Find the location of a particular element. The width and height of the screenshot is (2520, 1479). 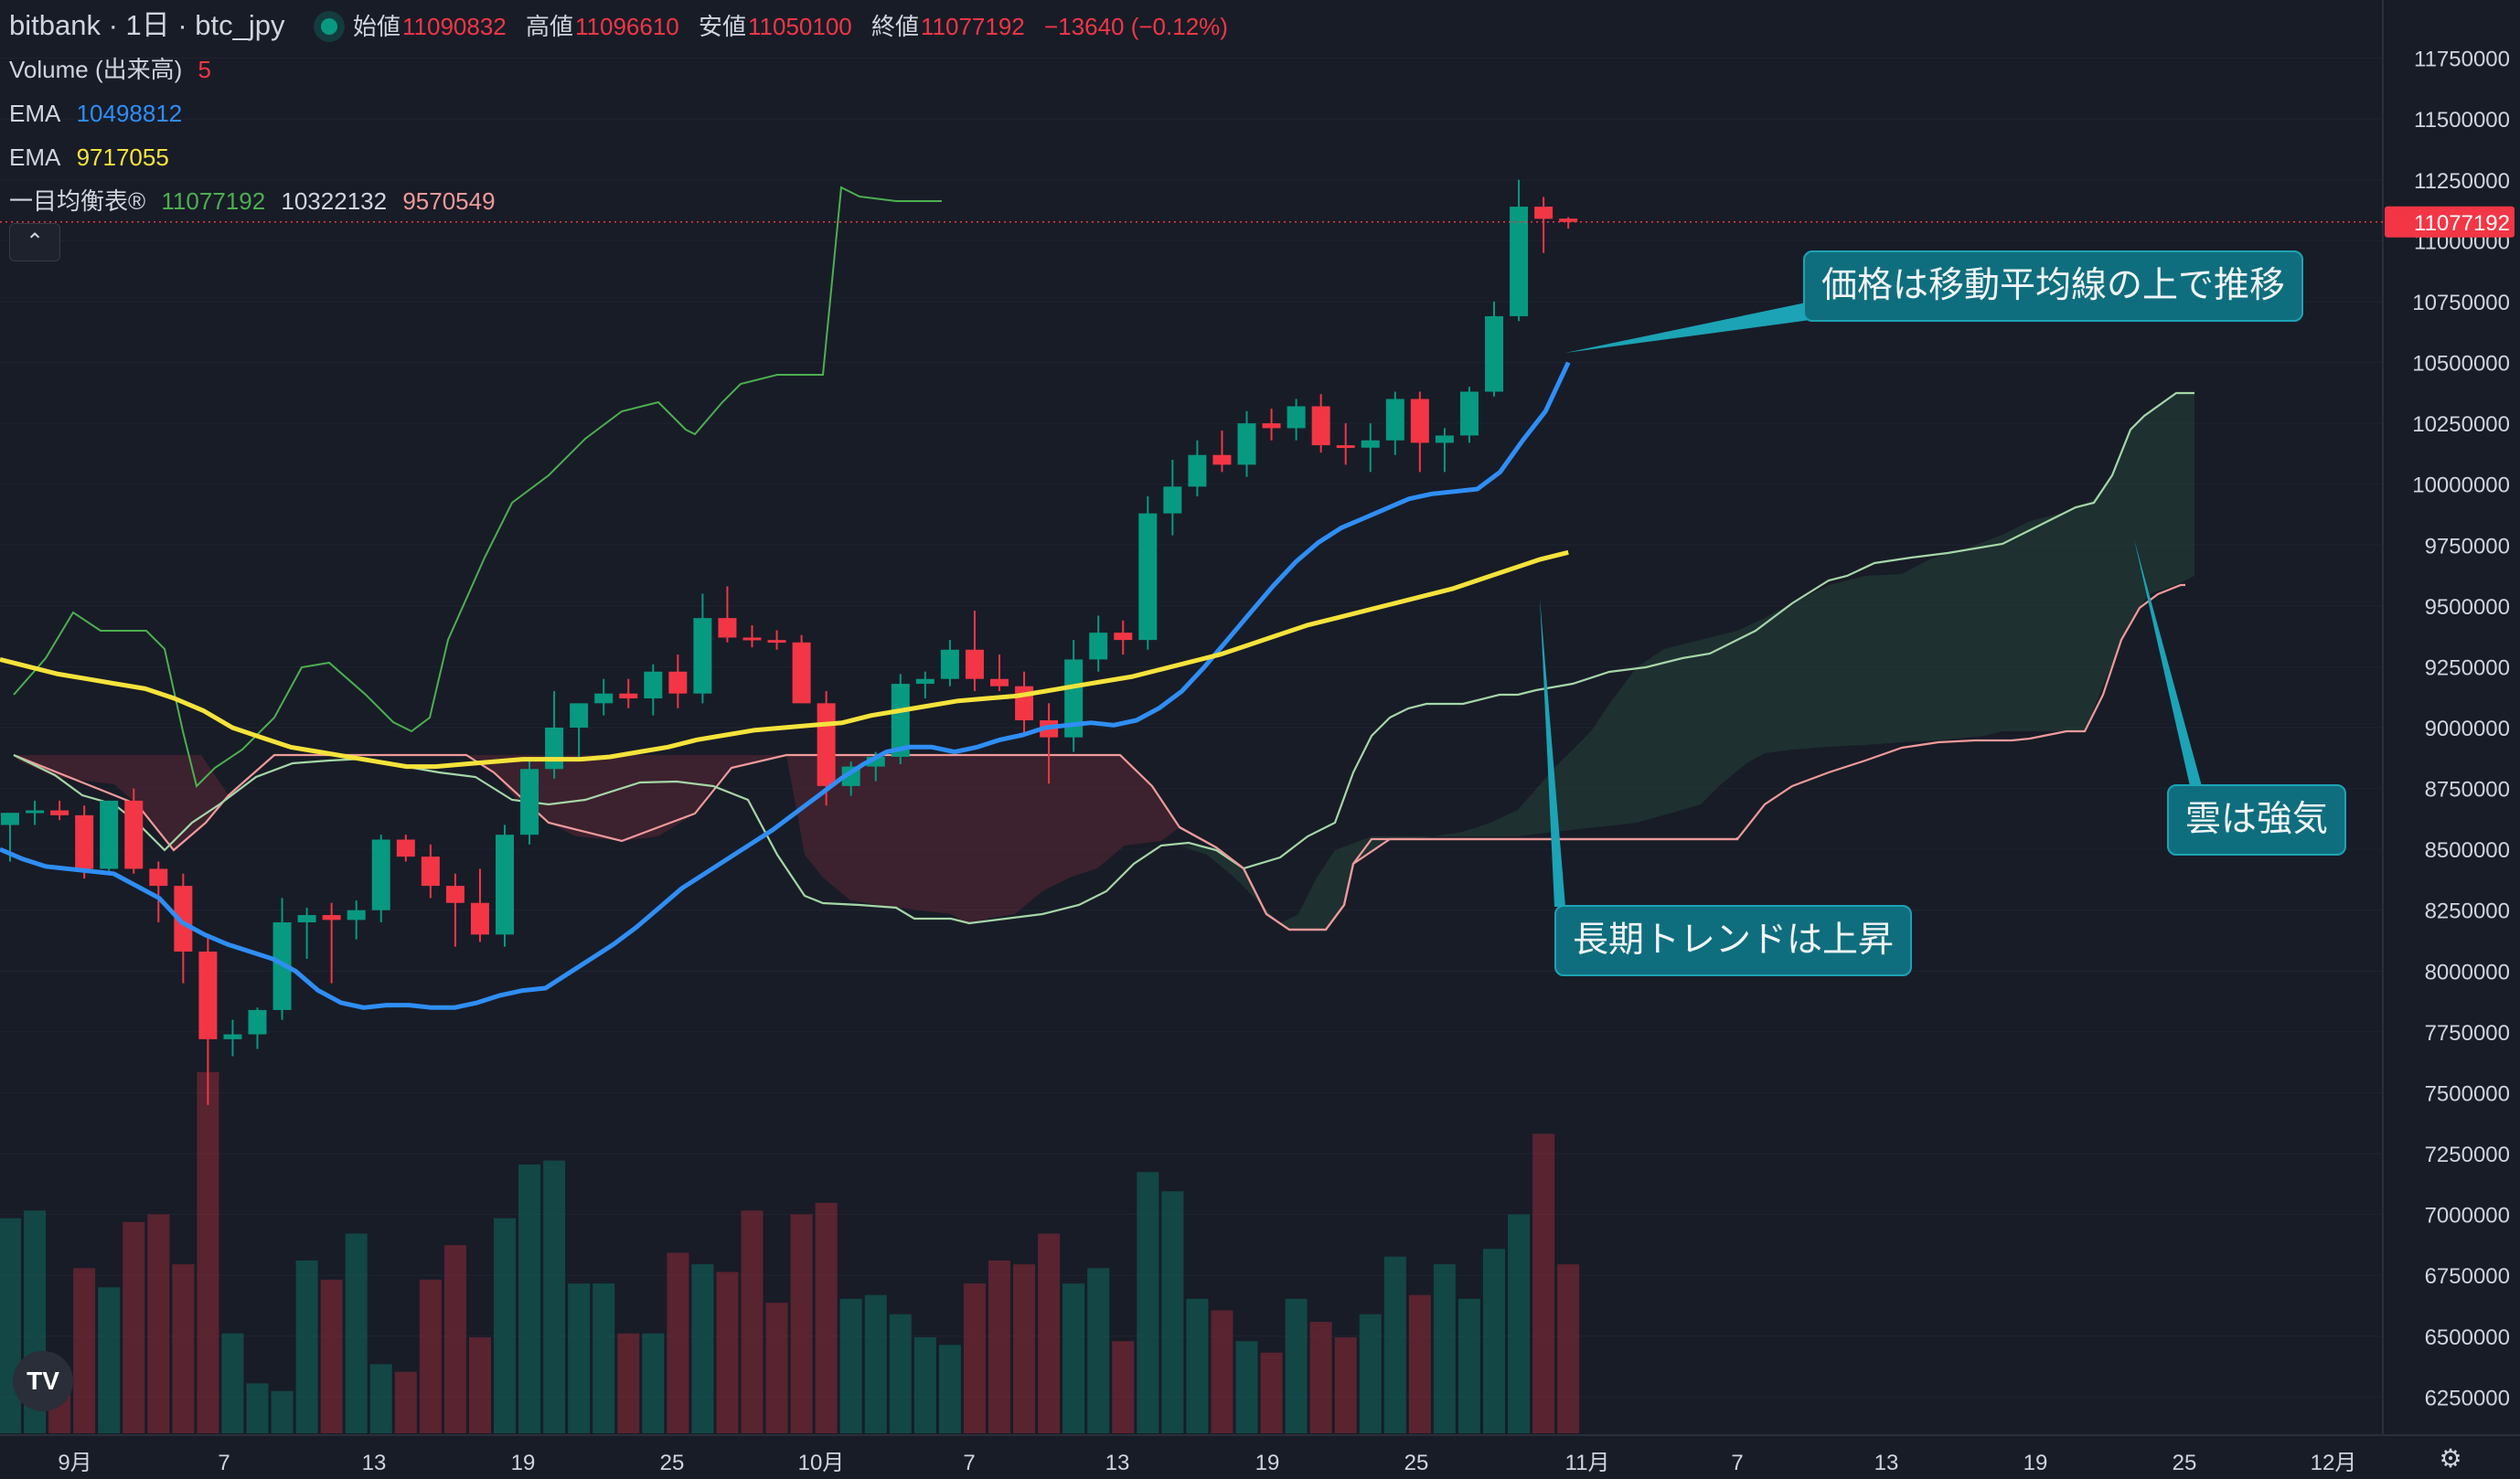

low-label: 安値 is located at coordinates (723, 26).